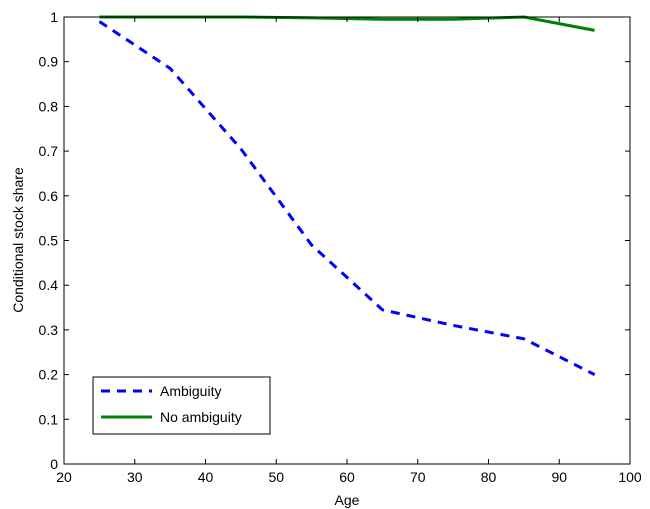 Image resolution: width=650 pixels, height=509 pixels. What do you see at coordinates (418, 477) in the screenshot?
I see `x-tick-label: 70` at bounding box center [418, 477].